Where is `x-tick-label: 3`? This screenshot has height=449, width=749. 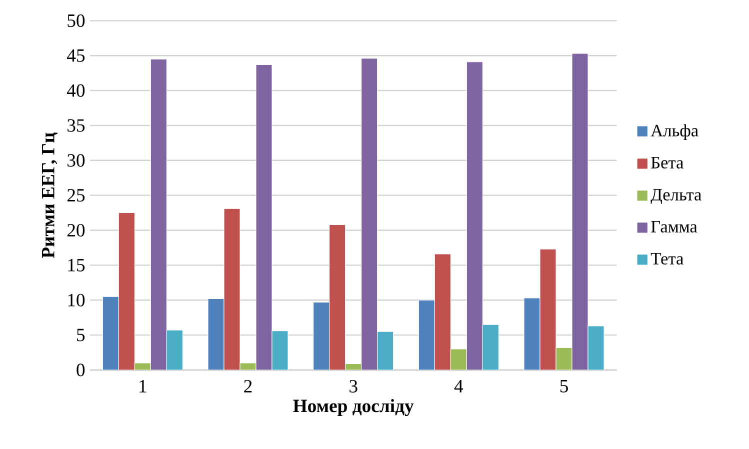 x-tick-label: 3 is located at coordinates (354, 386).